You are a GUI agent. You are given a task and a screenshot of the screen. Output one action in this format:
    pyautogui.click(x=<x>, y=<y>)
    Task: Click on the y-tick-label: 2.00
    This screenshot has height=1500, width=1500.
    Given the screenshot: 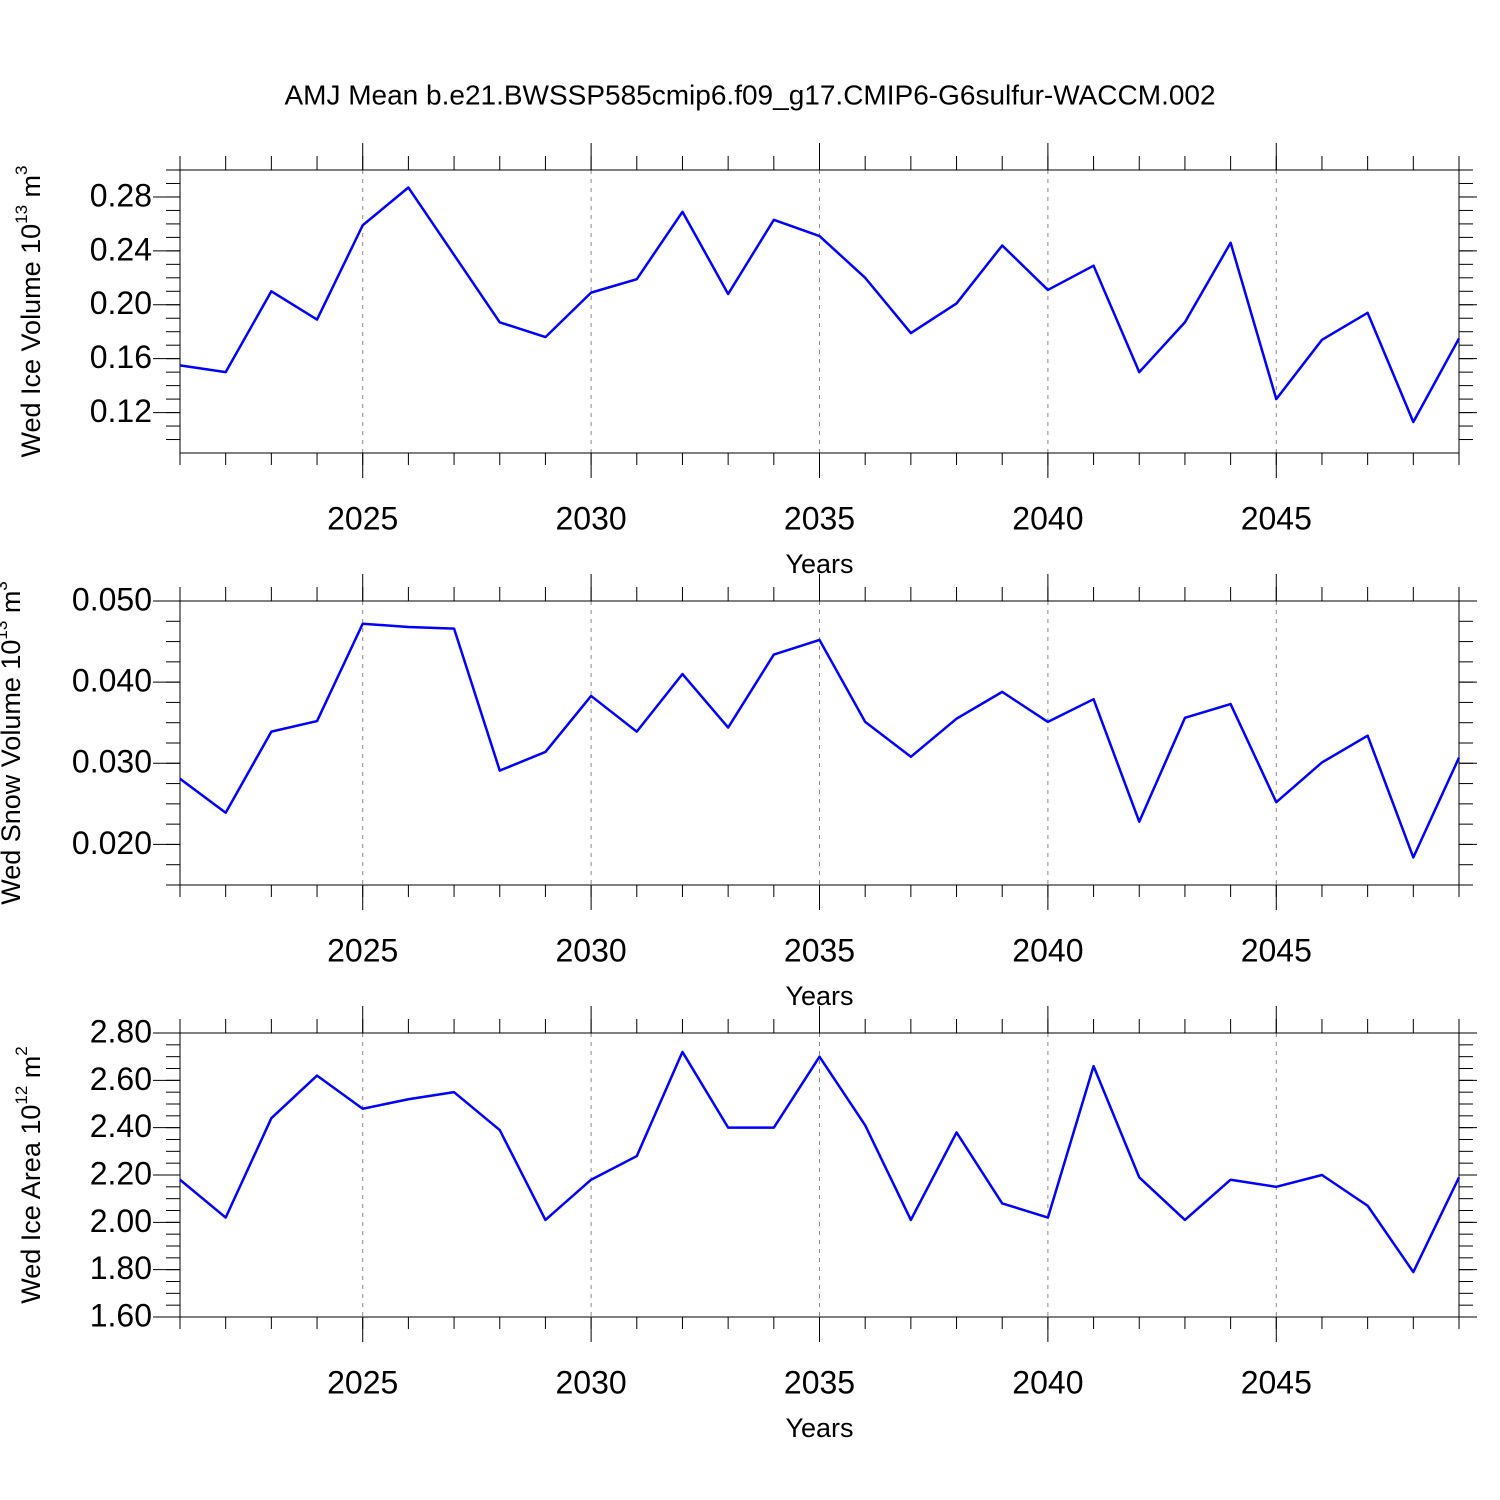 What is the action you would take?
    pyautogui.click(x=121, y=1221)
    